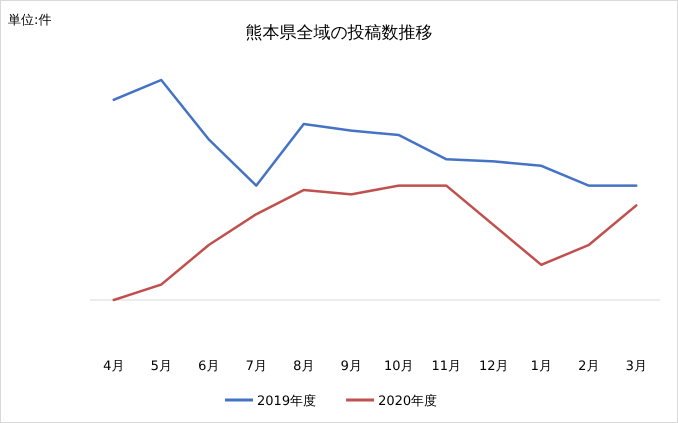 The width and height of the screenshot is (678, 423). I want to click on x-tick-label: 10月, so click(399, 366).